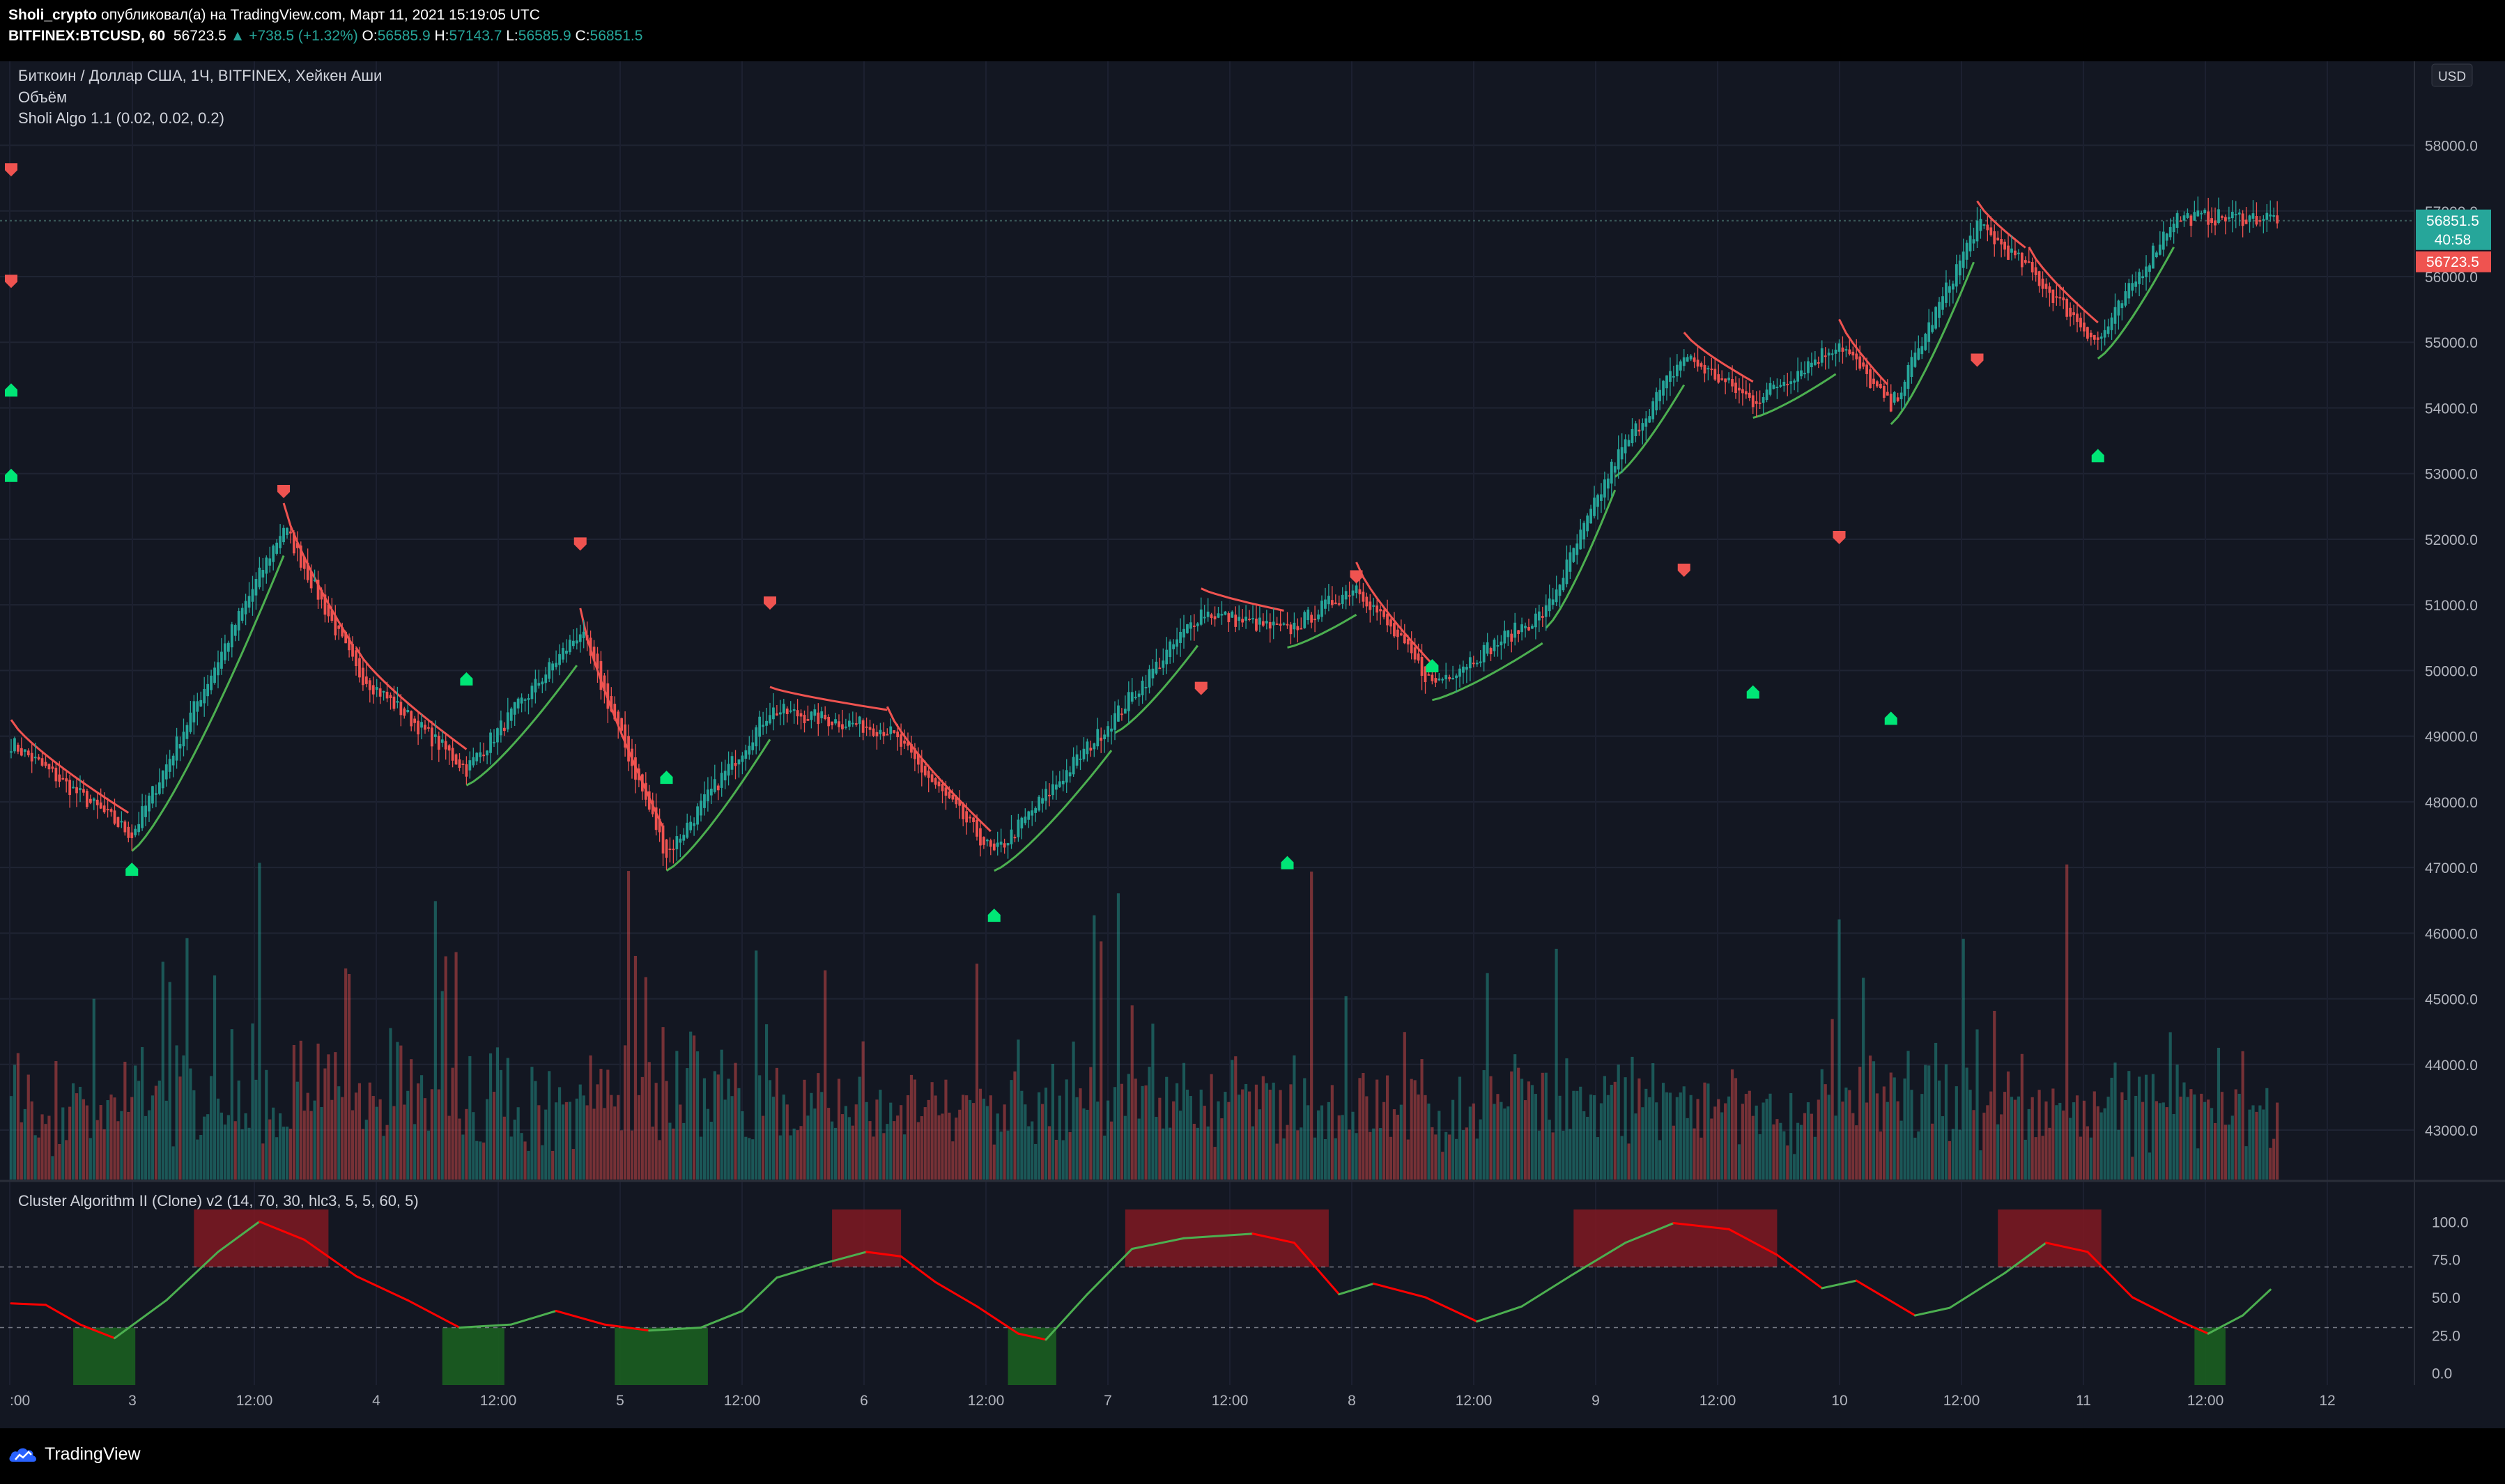  Describe the element at coordinates (376, 1401) in the screenshot. I see `time-tick-label: 4` at that location.